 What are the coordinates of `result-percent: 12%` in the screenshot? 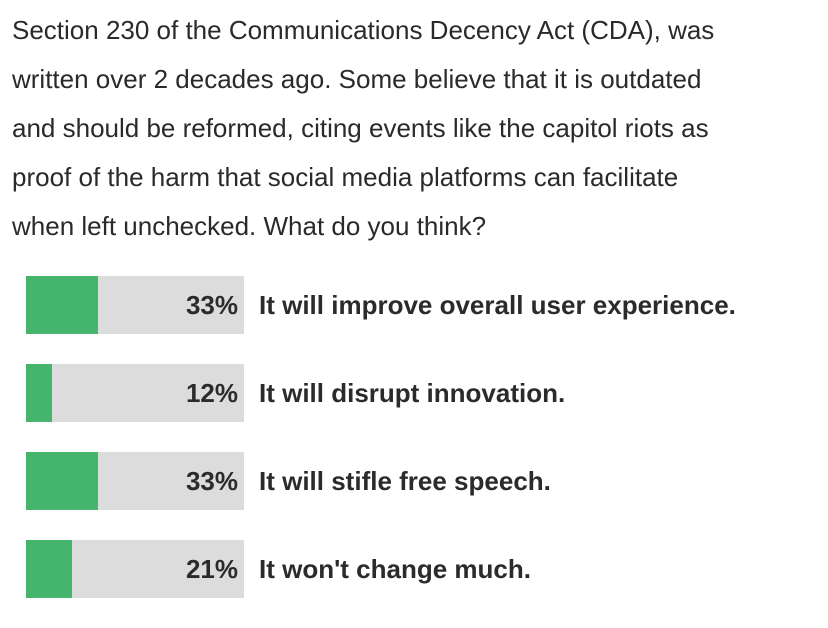 It's located at (211, 393).